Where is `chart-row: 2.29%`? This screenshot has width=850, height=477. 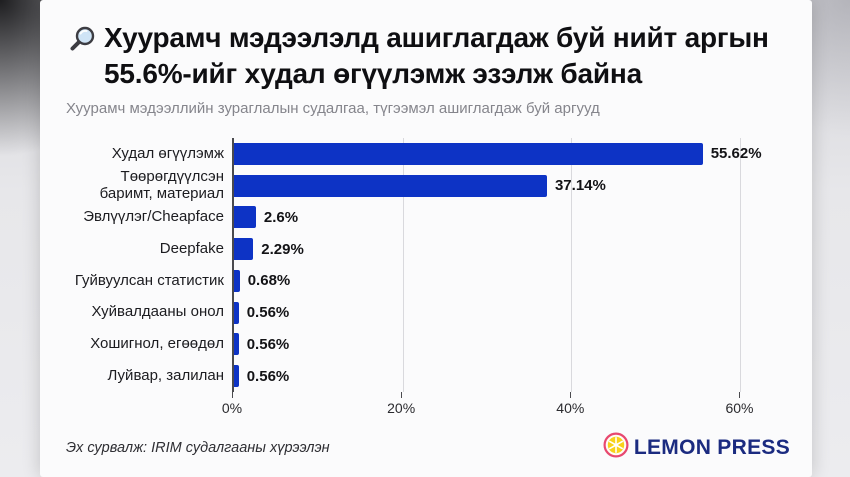 chart-row: 2.29% is located at coordinates (504, 249).